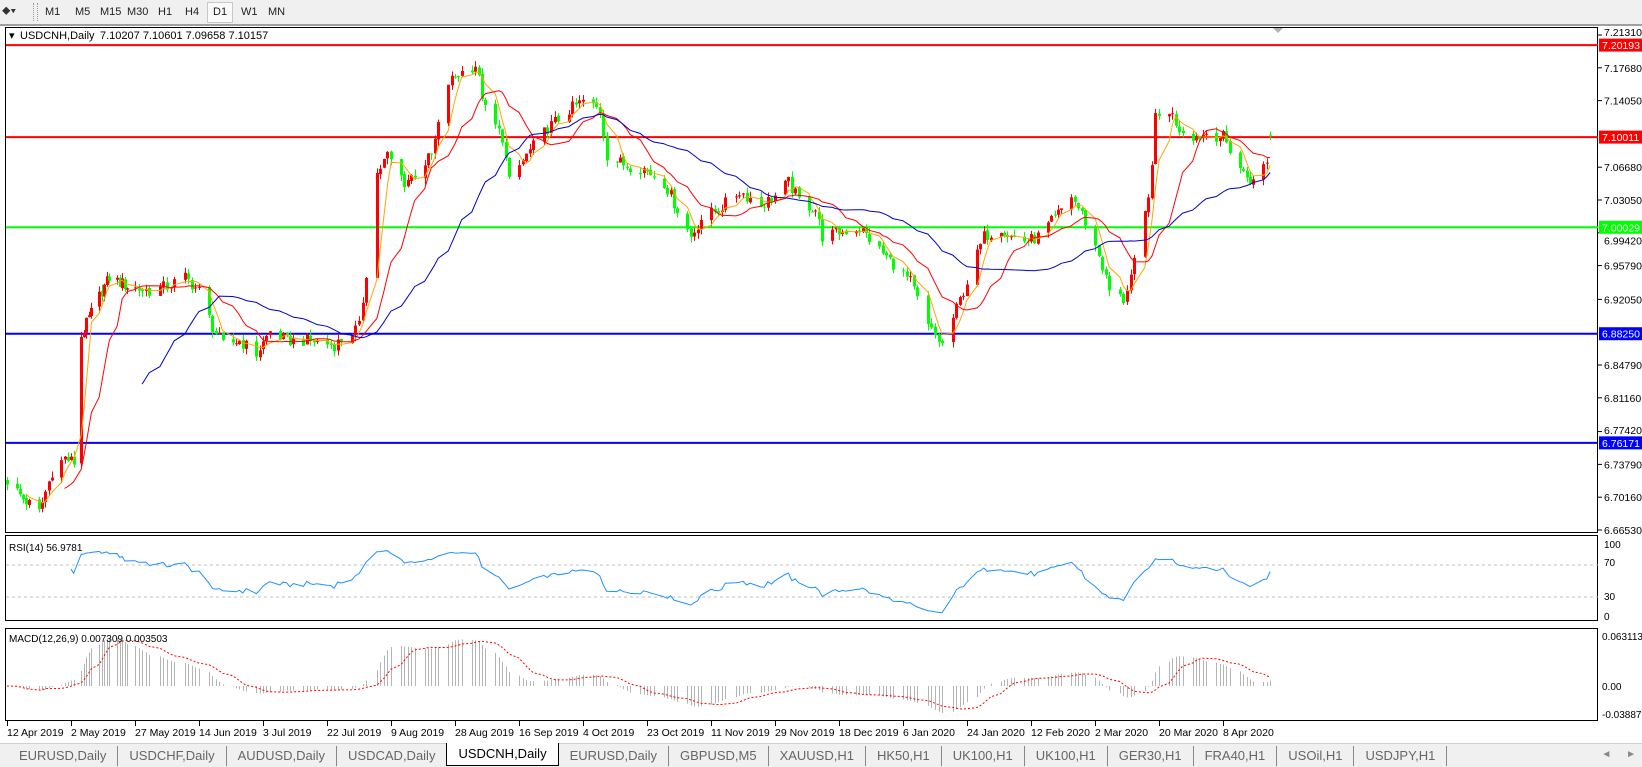 This screenshot has height=767, width=1642. What do you see at coordinates (282, 755) in the screenshot?
I see `tab-chart: AUDUSD,Daily` at bounding box center [282, 755].